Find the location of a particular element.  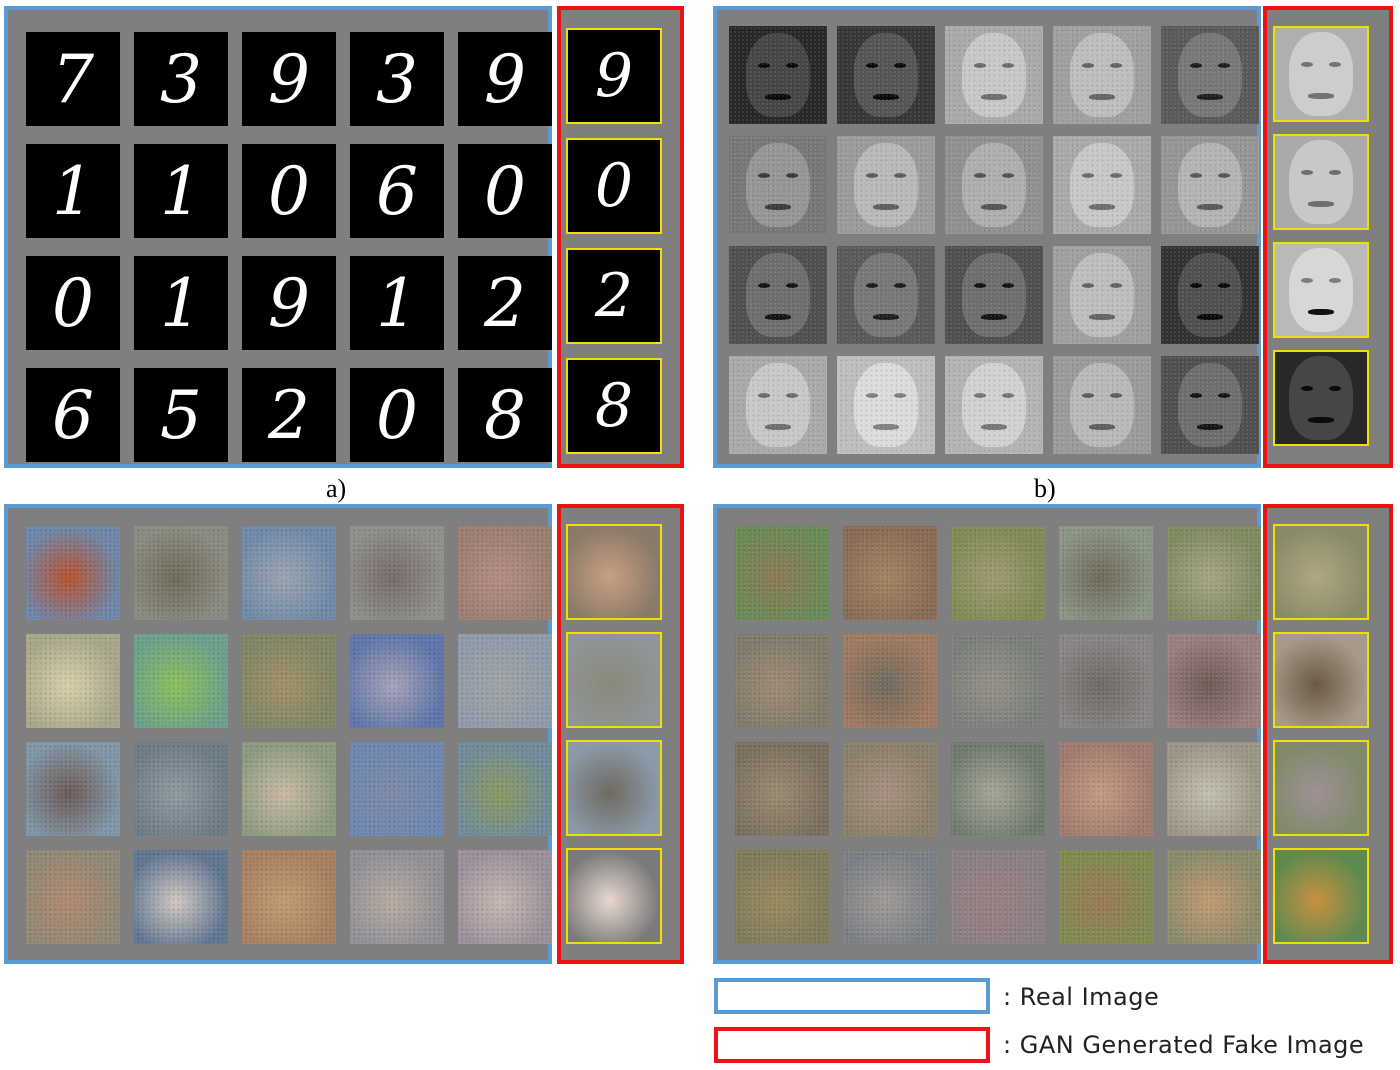

legend-real-swatch is located at coordinates (852, 996).